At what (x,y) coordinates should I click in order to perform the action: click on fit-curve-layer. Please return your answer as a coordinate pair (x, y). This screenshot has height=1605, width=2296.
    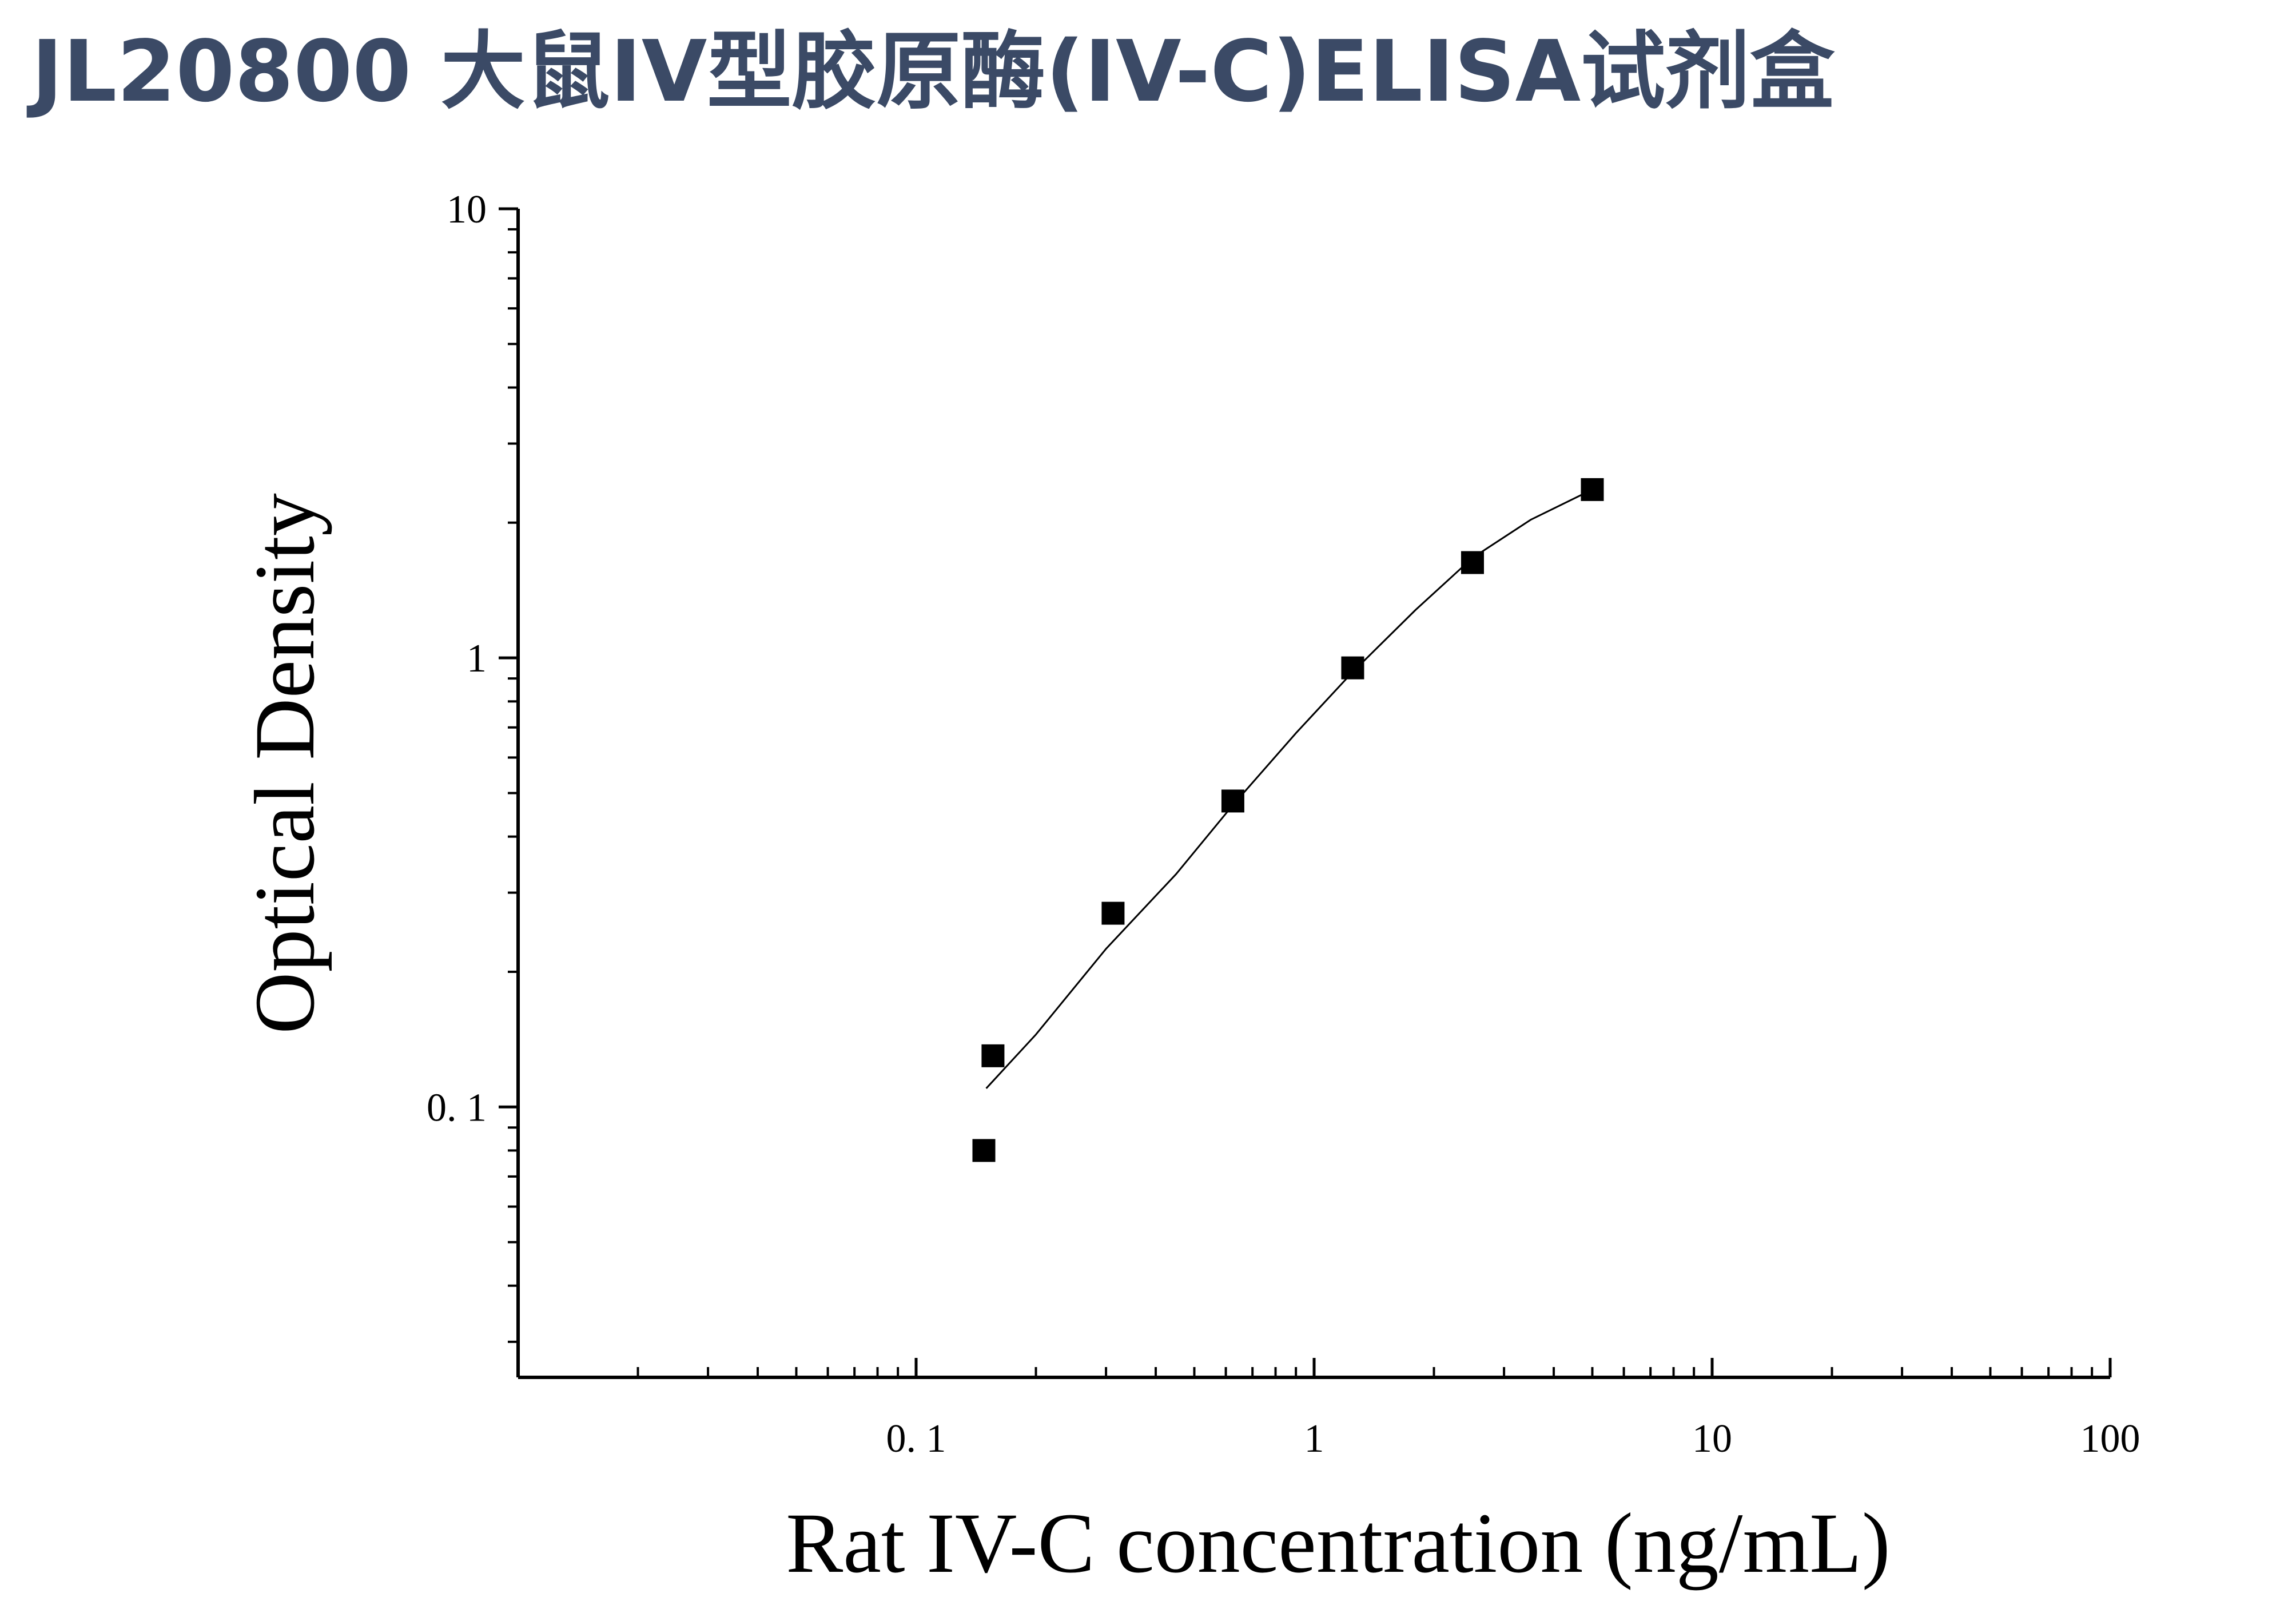
    Looking at the image, I should click on (1289, 788).